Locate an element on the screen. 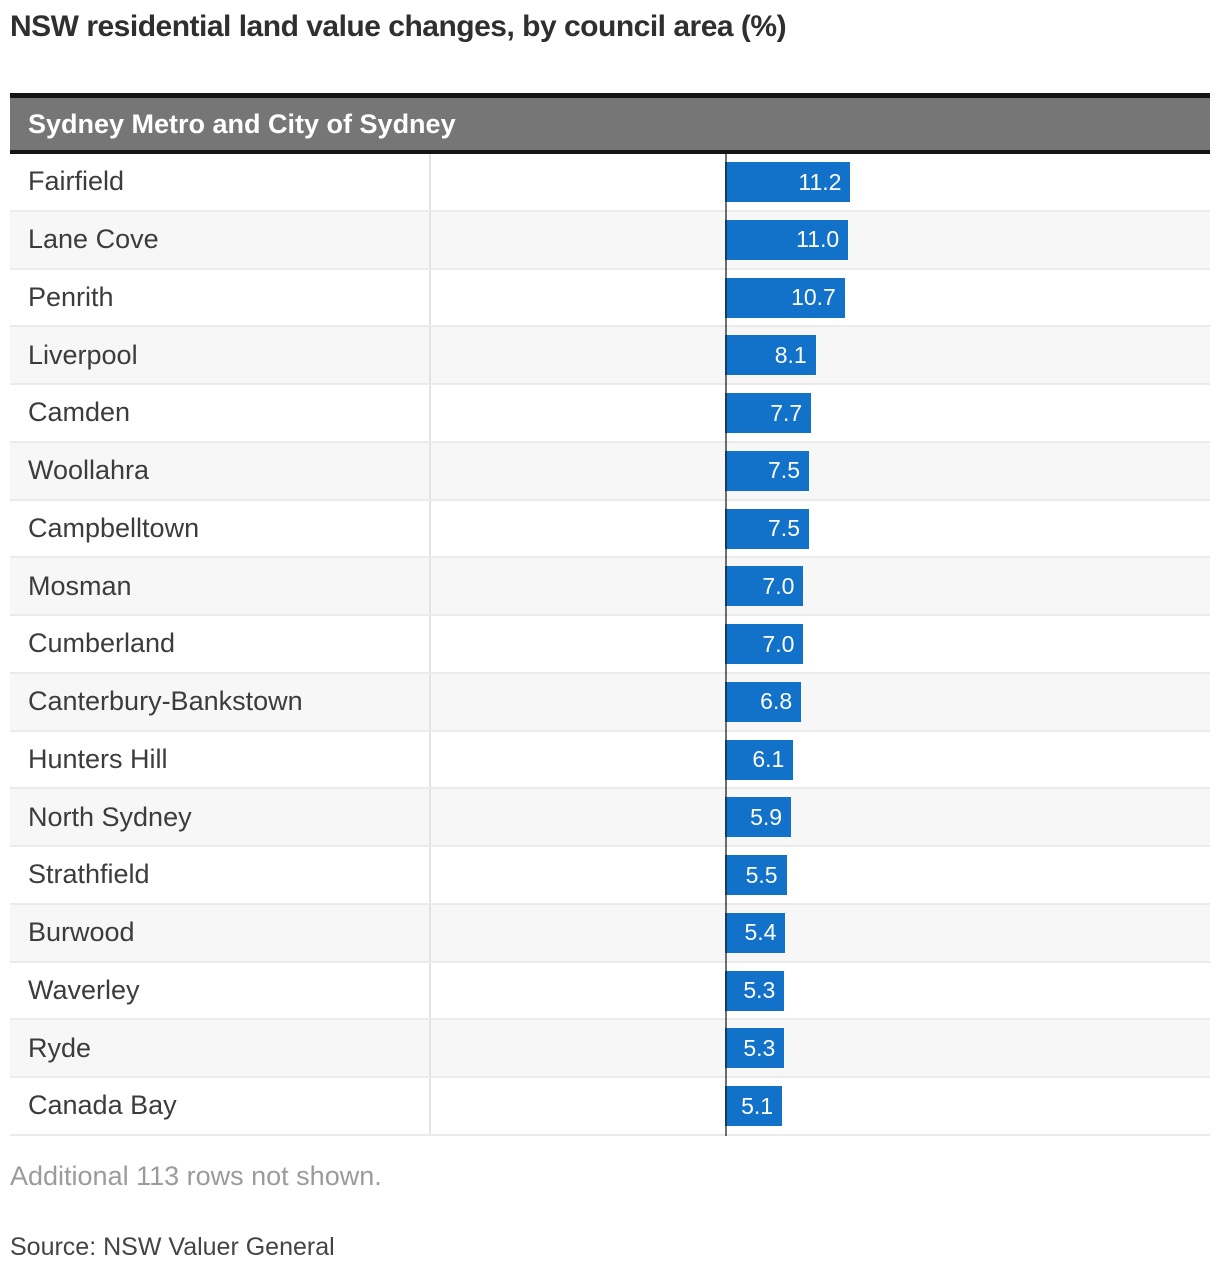 This screenshot has height=1272, width=1220. council-label: Liverpool is located at coordinates (220, 355).